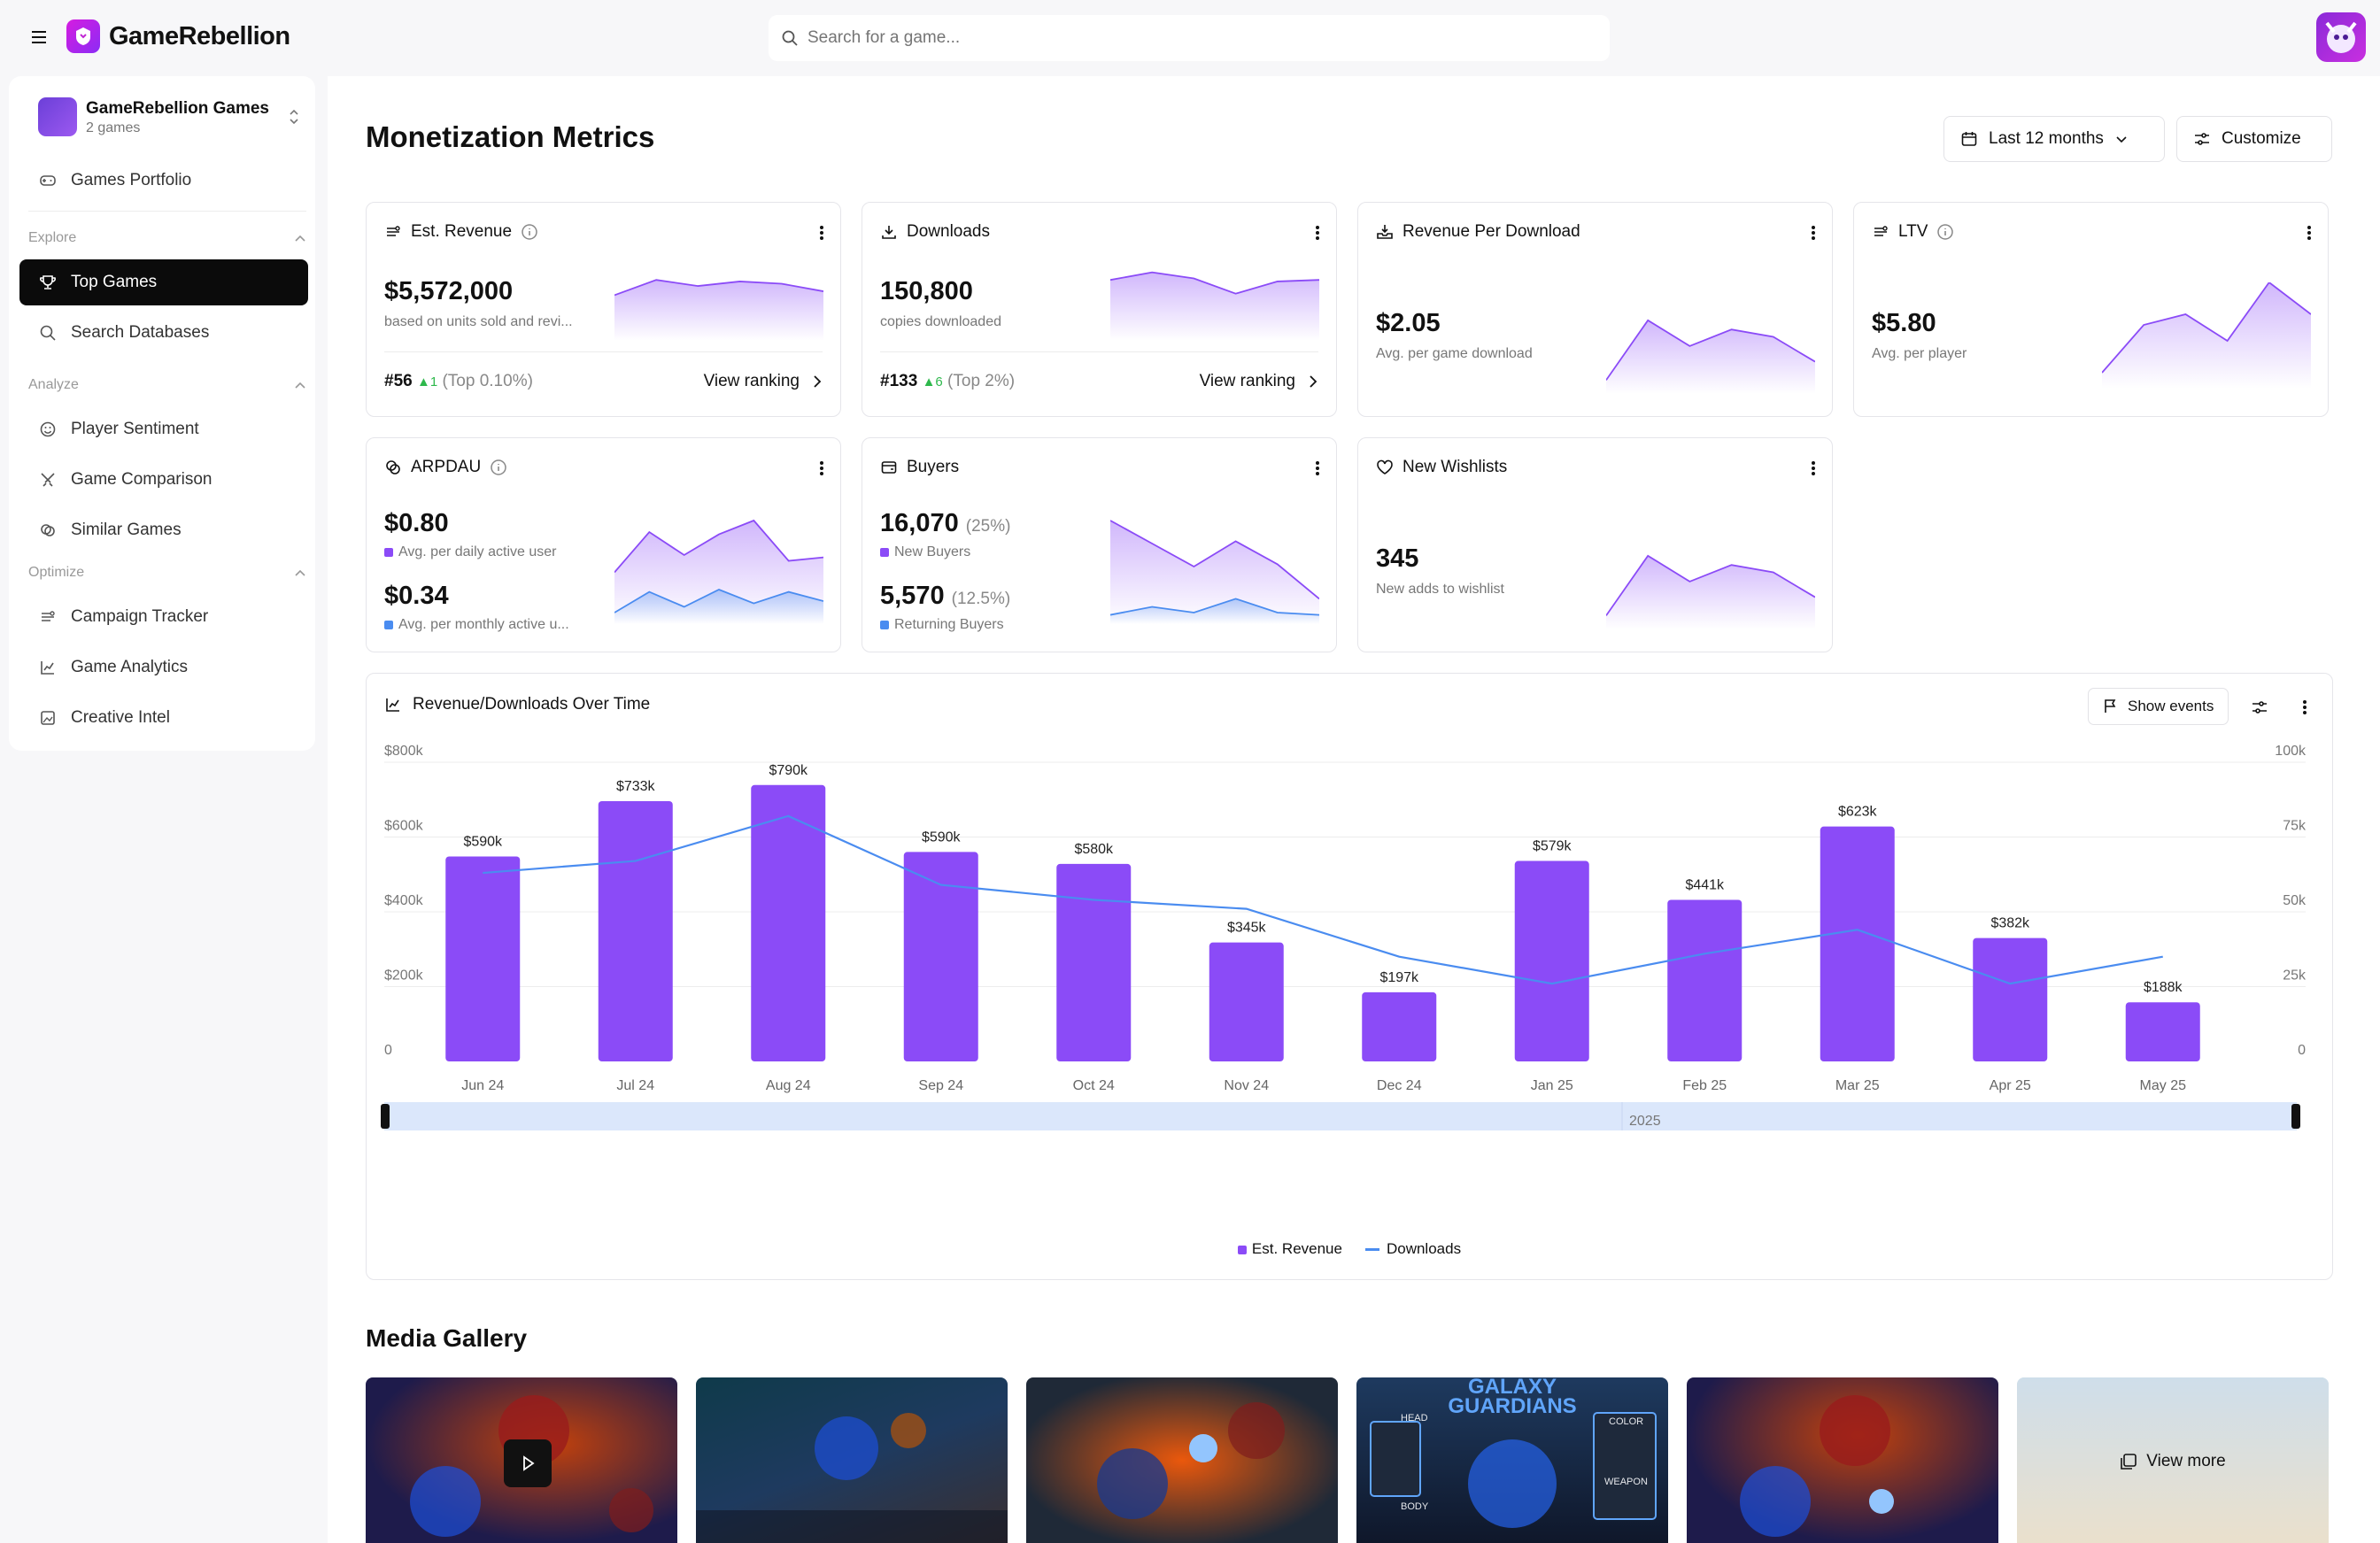 Image resolution: width=2380 pixels, height=1543 pixels. I want to click on sidebar-item-game-analytics: Game Analytics, so click(163, 667).